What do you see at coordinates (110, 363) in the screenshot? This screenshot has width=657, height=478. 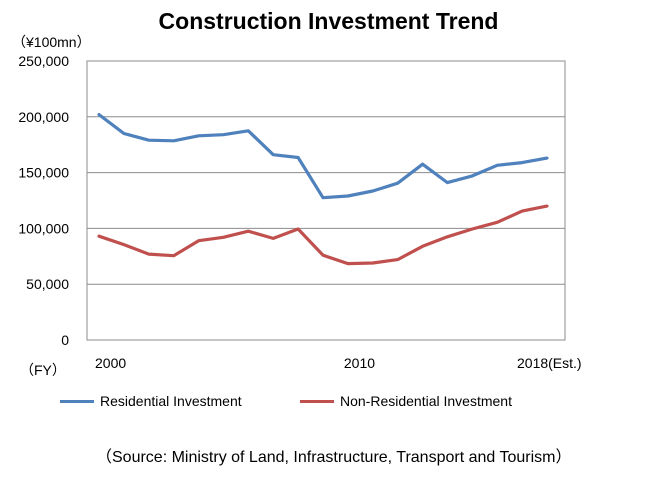 I see `x-tick-label: 2000` at bounding box center [110, 363].